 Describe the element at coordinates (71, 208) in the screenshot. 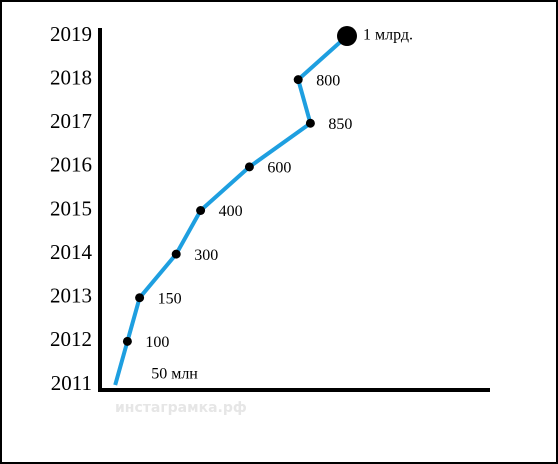

I see `y-tick-label: 2015` at that location.